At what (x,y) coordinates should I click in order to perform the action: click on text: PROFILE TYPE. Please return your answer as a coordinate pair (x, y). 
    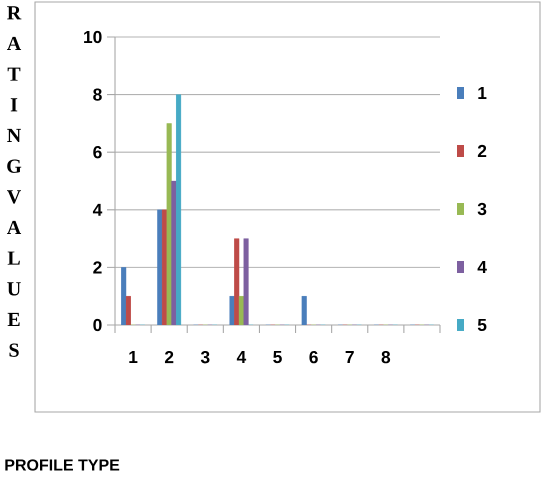
    Looking at the image, I should click on (62, 465).